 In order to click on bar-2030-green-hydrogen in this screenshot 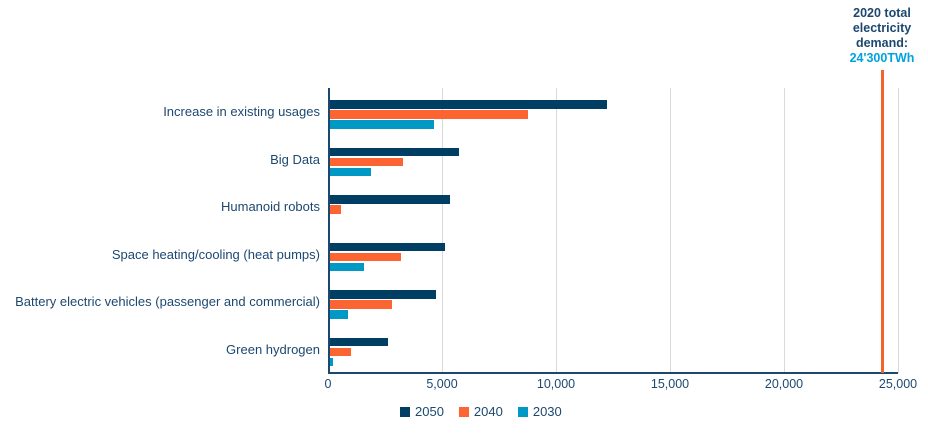, I will do `click(332, 361)`.